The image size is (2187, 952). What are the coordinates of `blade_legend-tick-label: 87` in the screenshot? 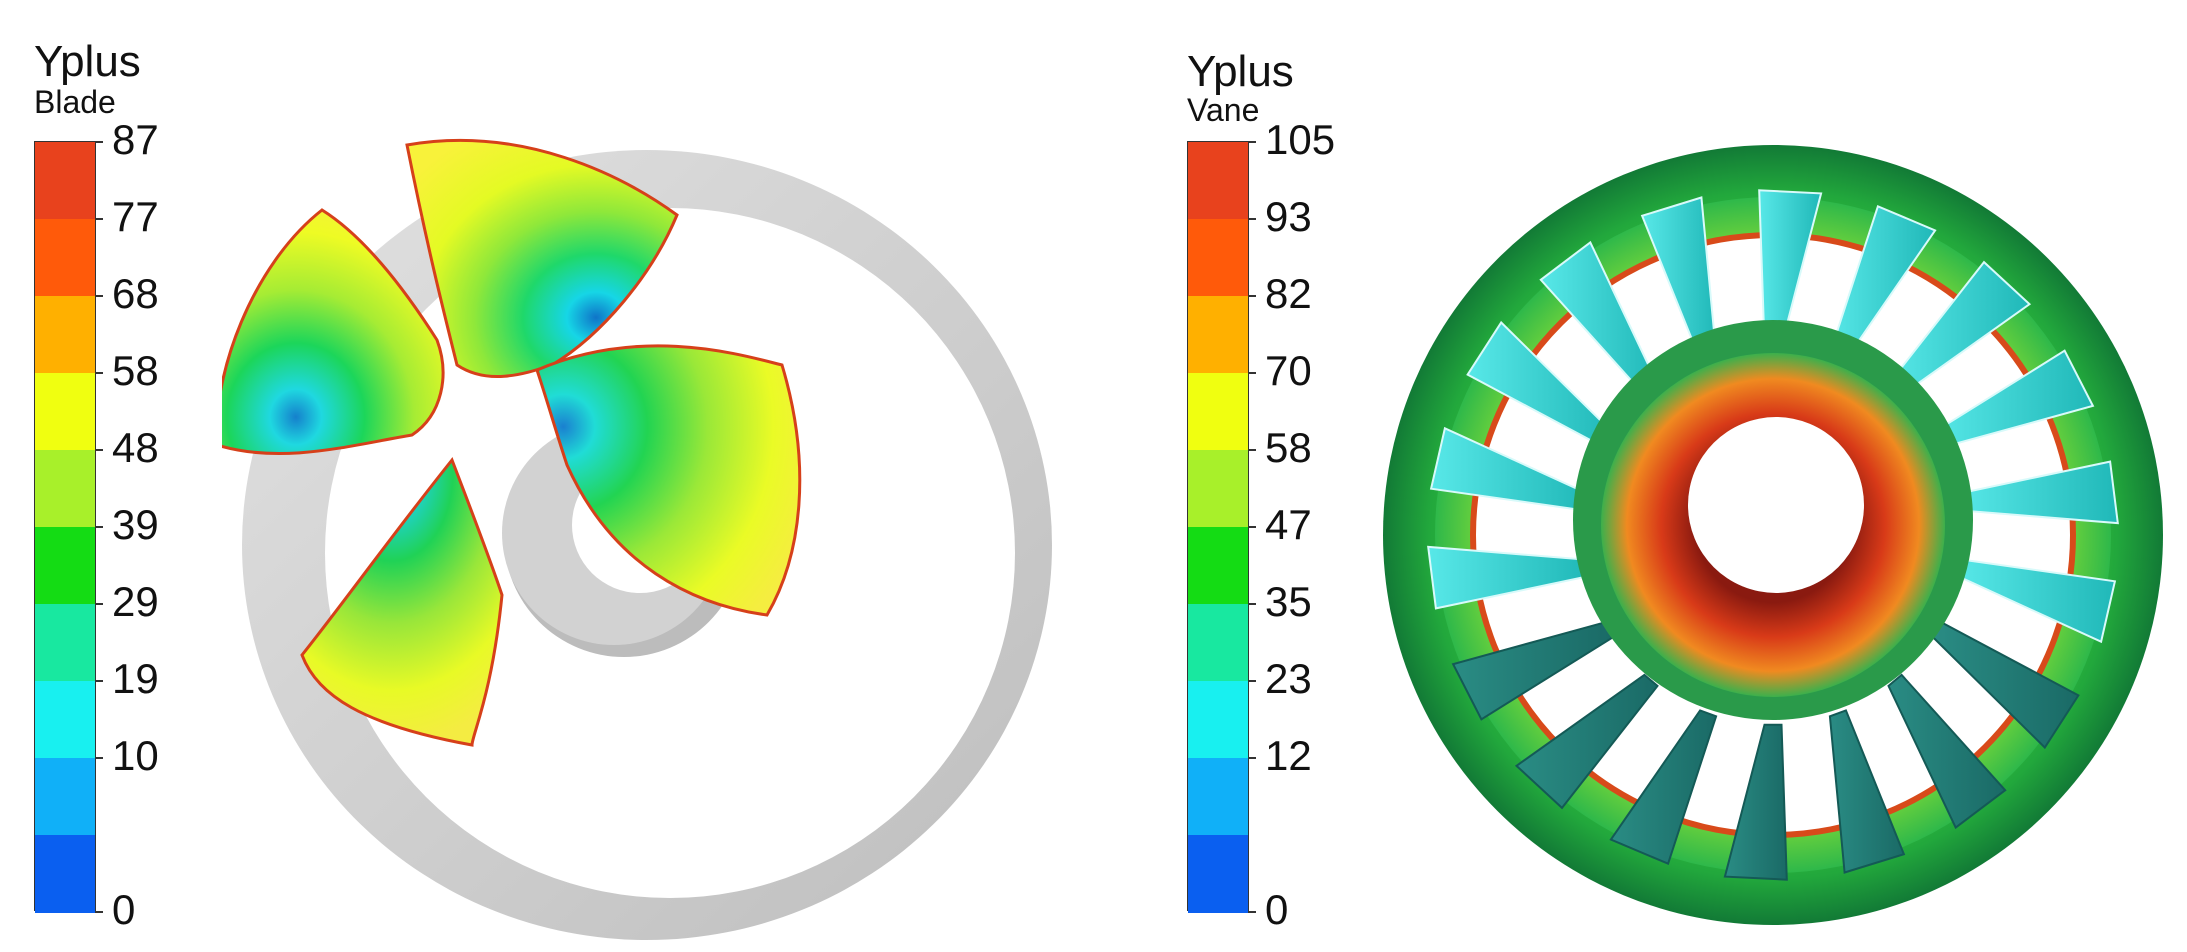 It's located at (135, 139).